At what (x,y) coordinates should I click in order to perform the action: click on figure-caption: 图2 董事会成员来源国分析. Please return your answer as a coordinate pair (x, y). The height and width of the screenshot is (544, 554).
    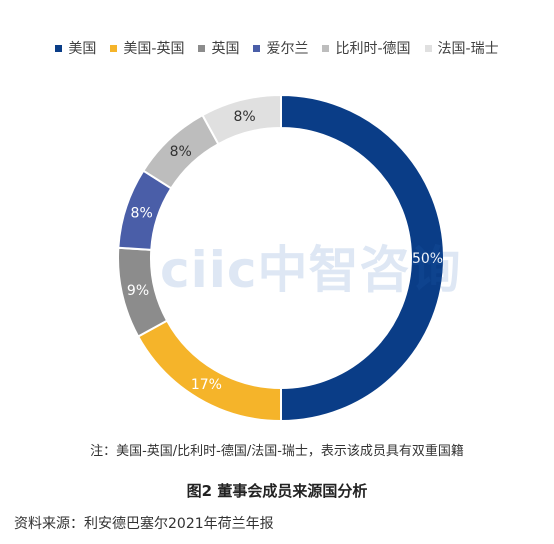
    Looking at the image, I should click on (277, 491).